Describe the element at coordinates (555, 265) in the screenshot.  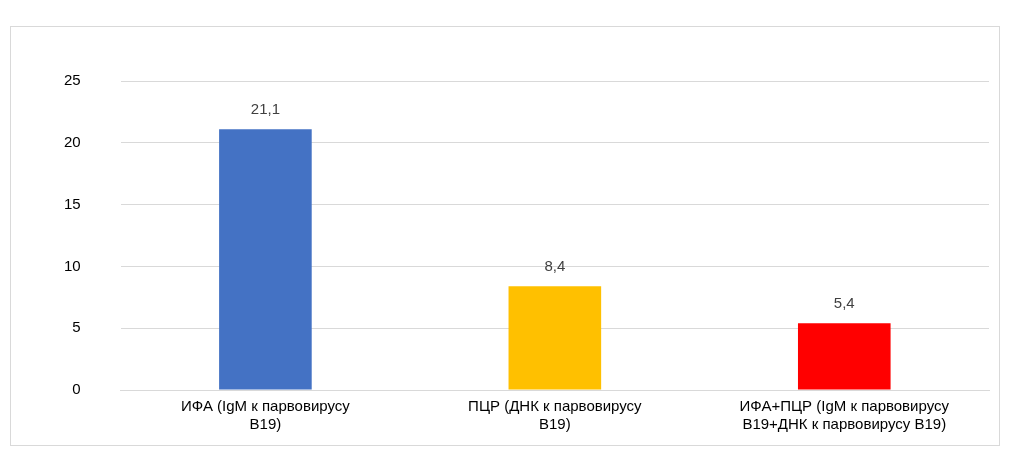
I see `data-label: 8,4` at that location.